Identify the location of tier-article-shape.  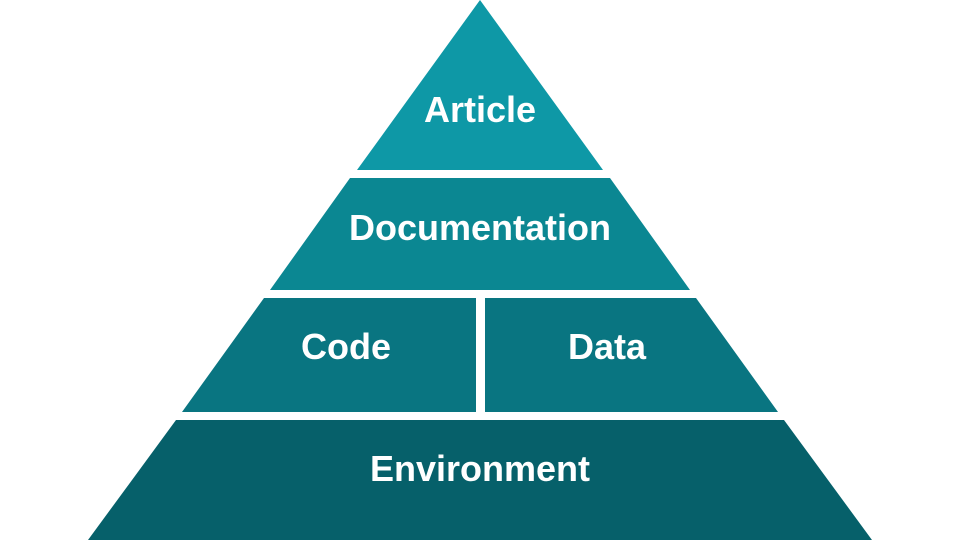
(480, 85).